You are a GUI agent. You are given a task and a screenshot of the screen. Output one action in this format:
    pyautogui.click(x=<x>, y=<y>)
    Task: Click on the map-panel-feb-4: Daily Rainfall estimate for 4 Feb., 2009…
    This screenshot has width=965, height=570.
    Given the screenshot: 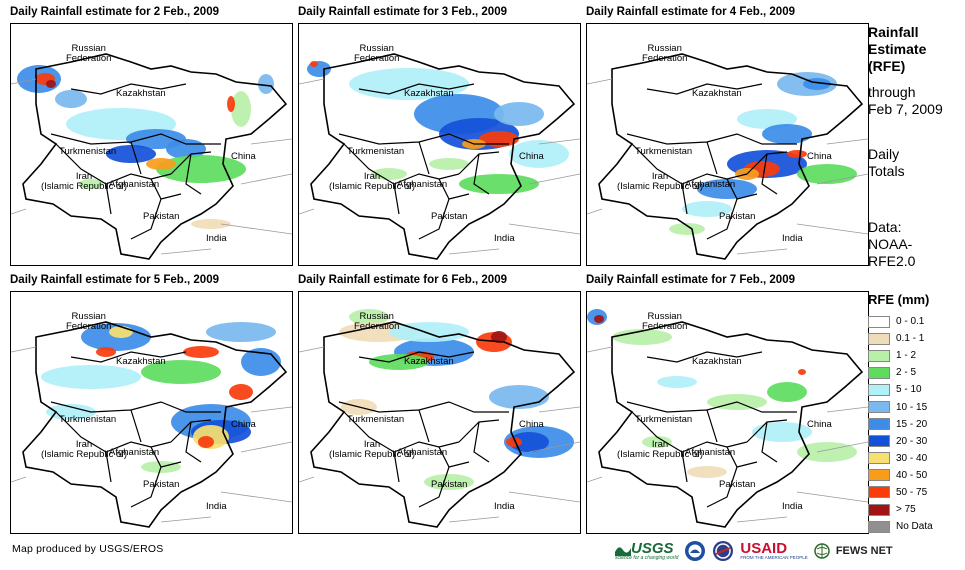 What is the action you would take?
    pyautogui.click(x=727, y=136)
    